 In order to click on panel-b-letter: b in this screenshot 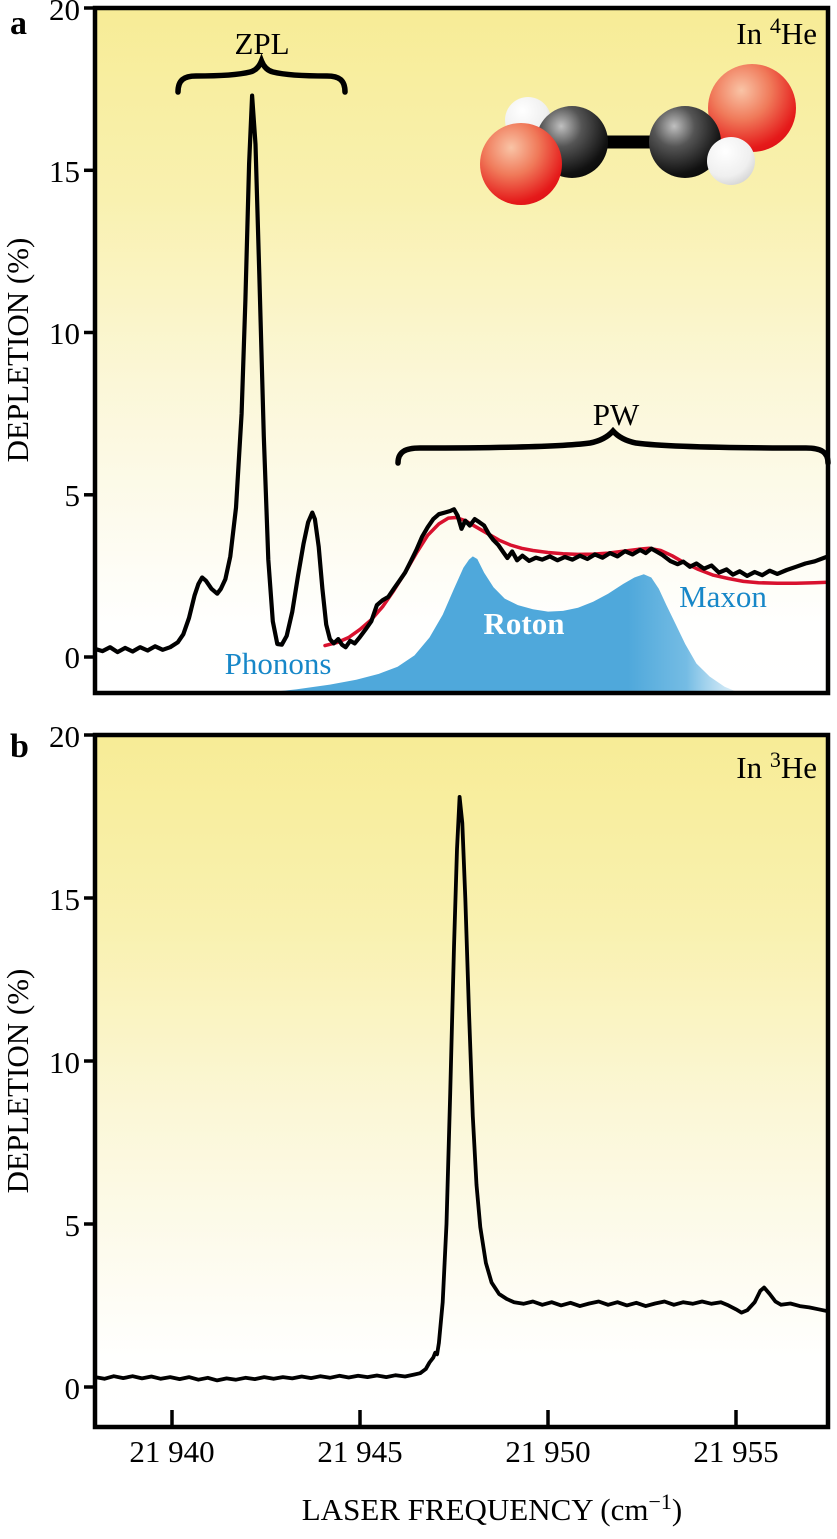, I will do `click(19, 746)`.